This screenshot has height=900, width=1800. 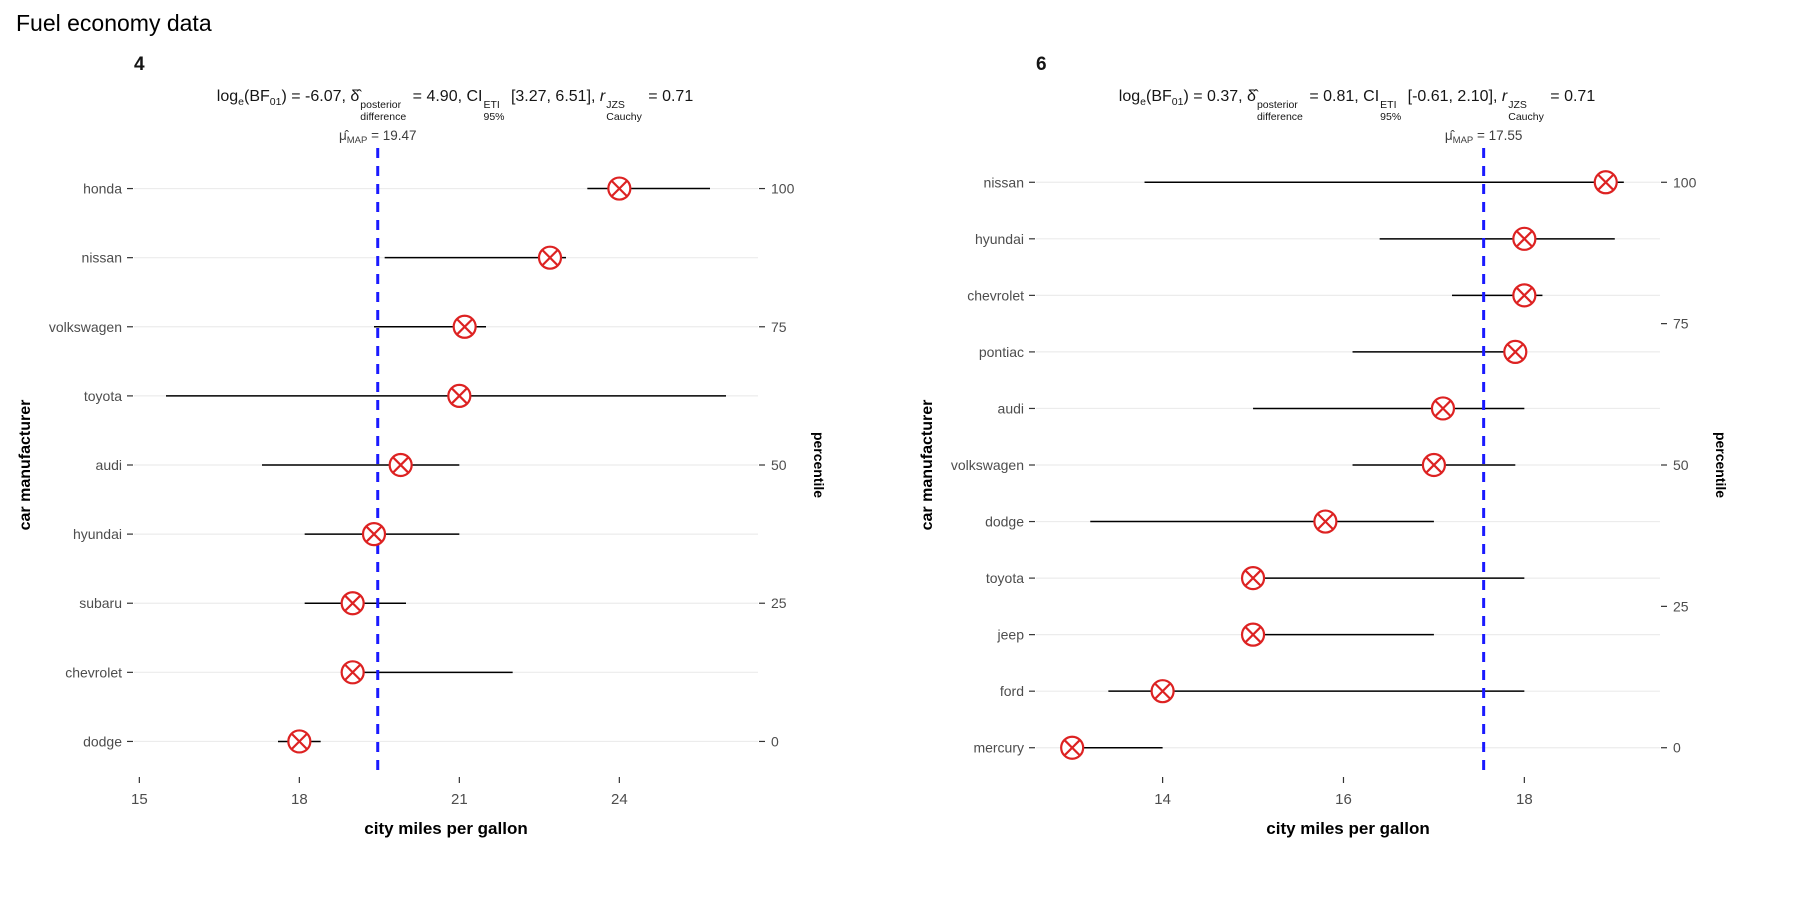 I want to click on x-tick-label: 14, so click(x=1162, y=799).